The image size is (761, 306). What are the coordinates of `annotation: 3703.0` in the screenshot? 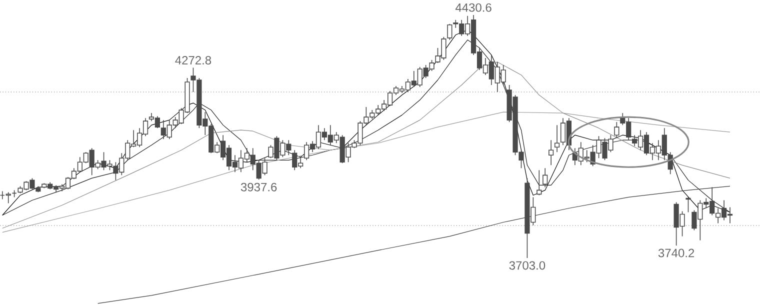 It's located at (527, 265).